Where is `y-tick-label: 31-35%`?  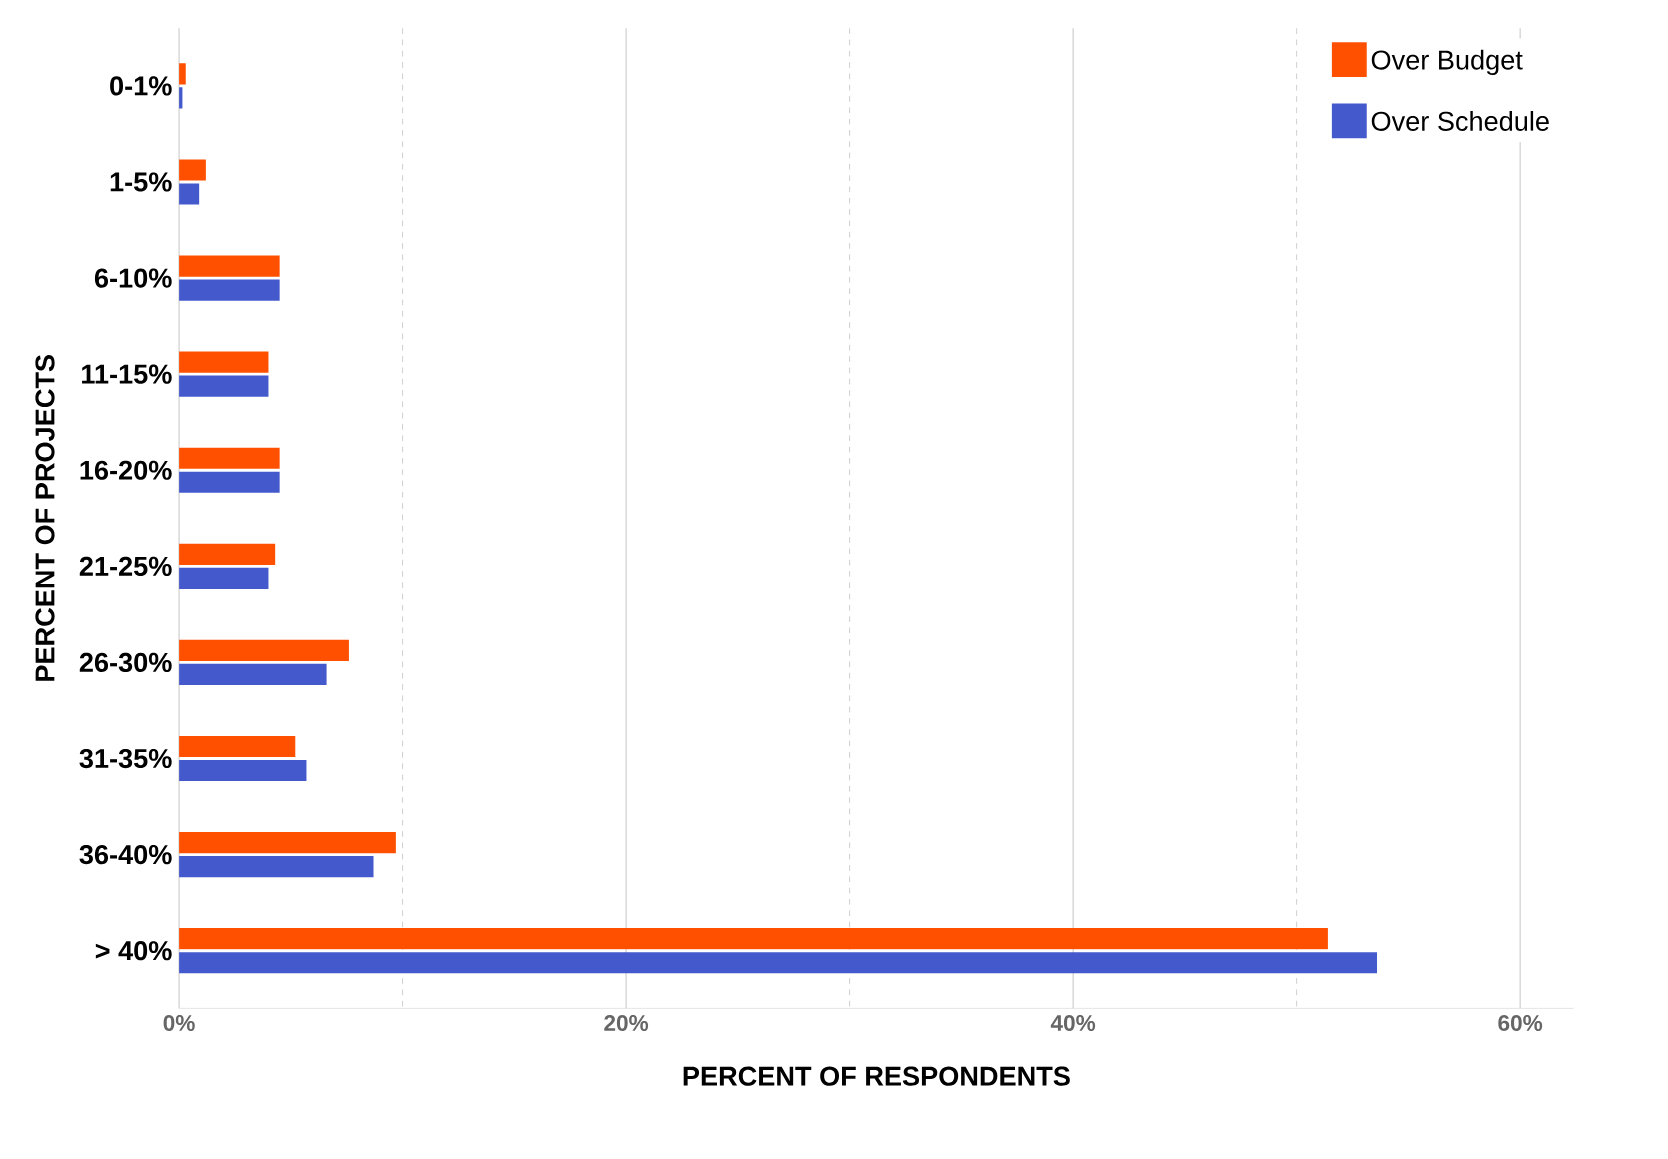
y-tick-label: 31-35% is located at coordinates (125, 758).